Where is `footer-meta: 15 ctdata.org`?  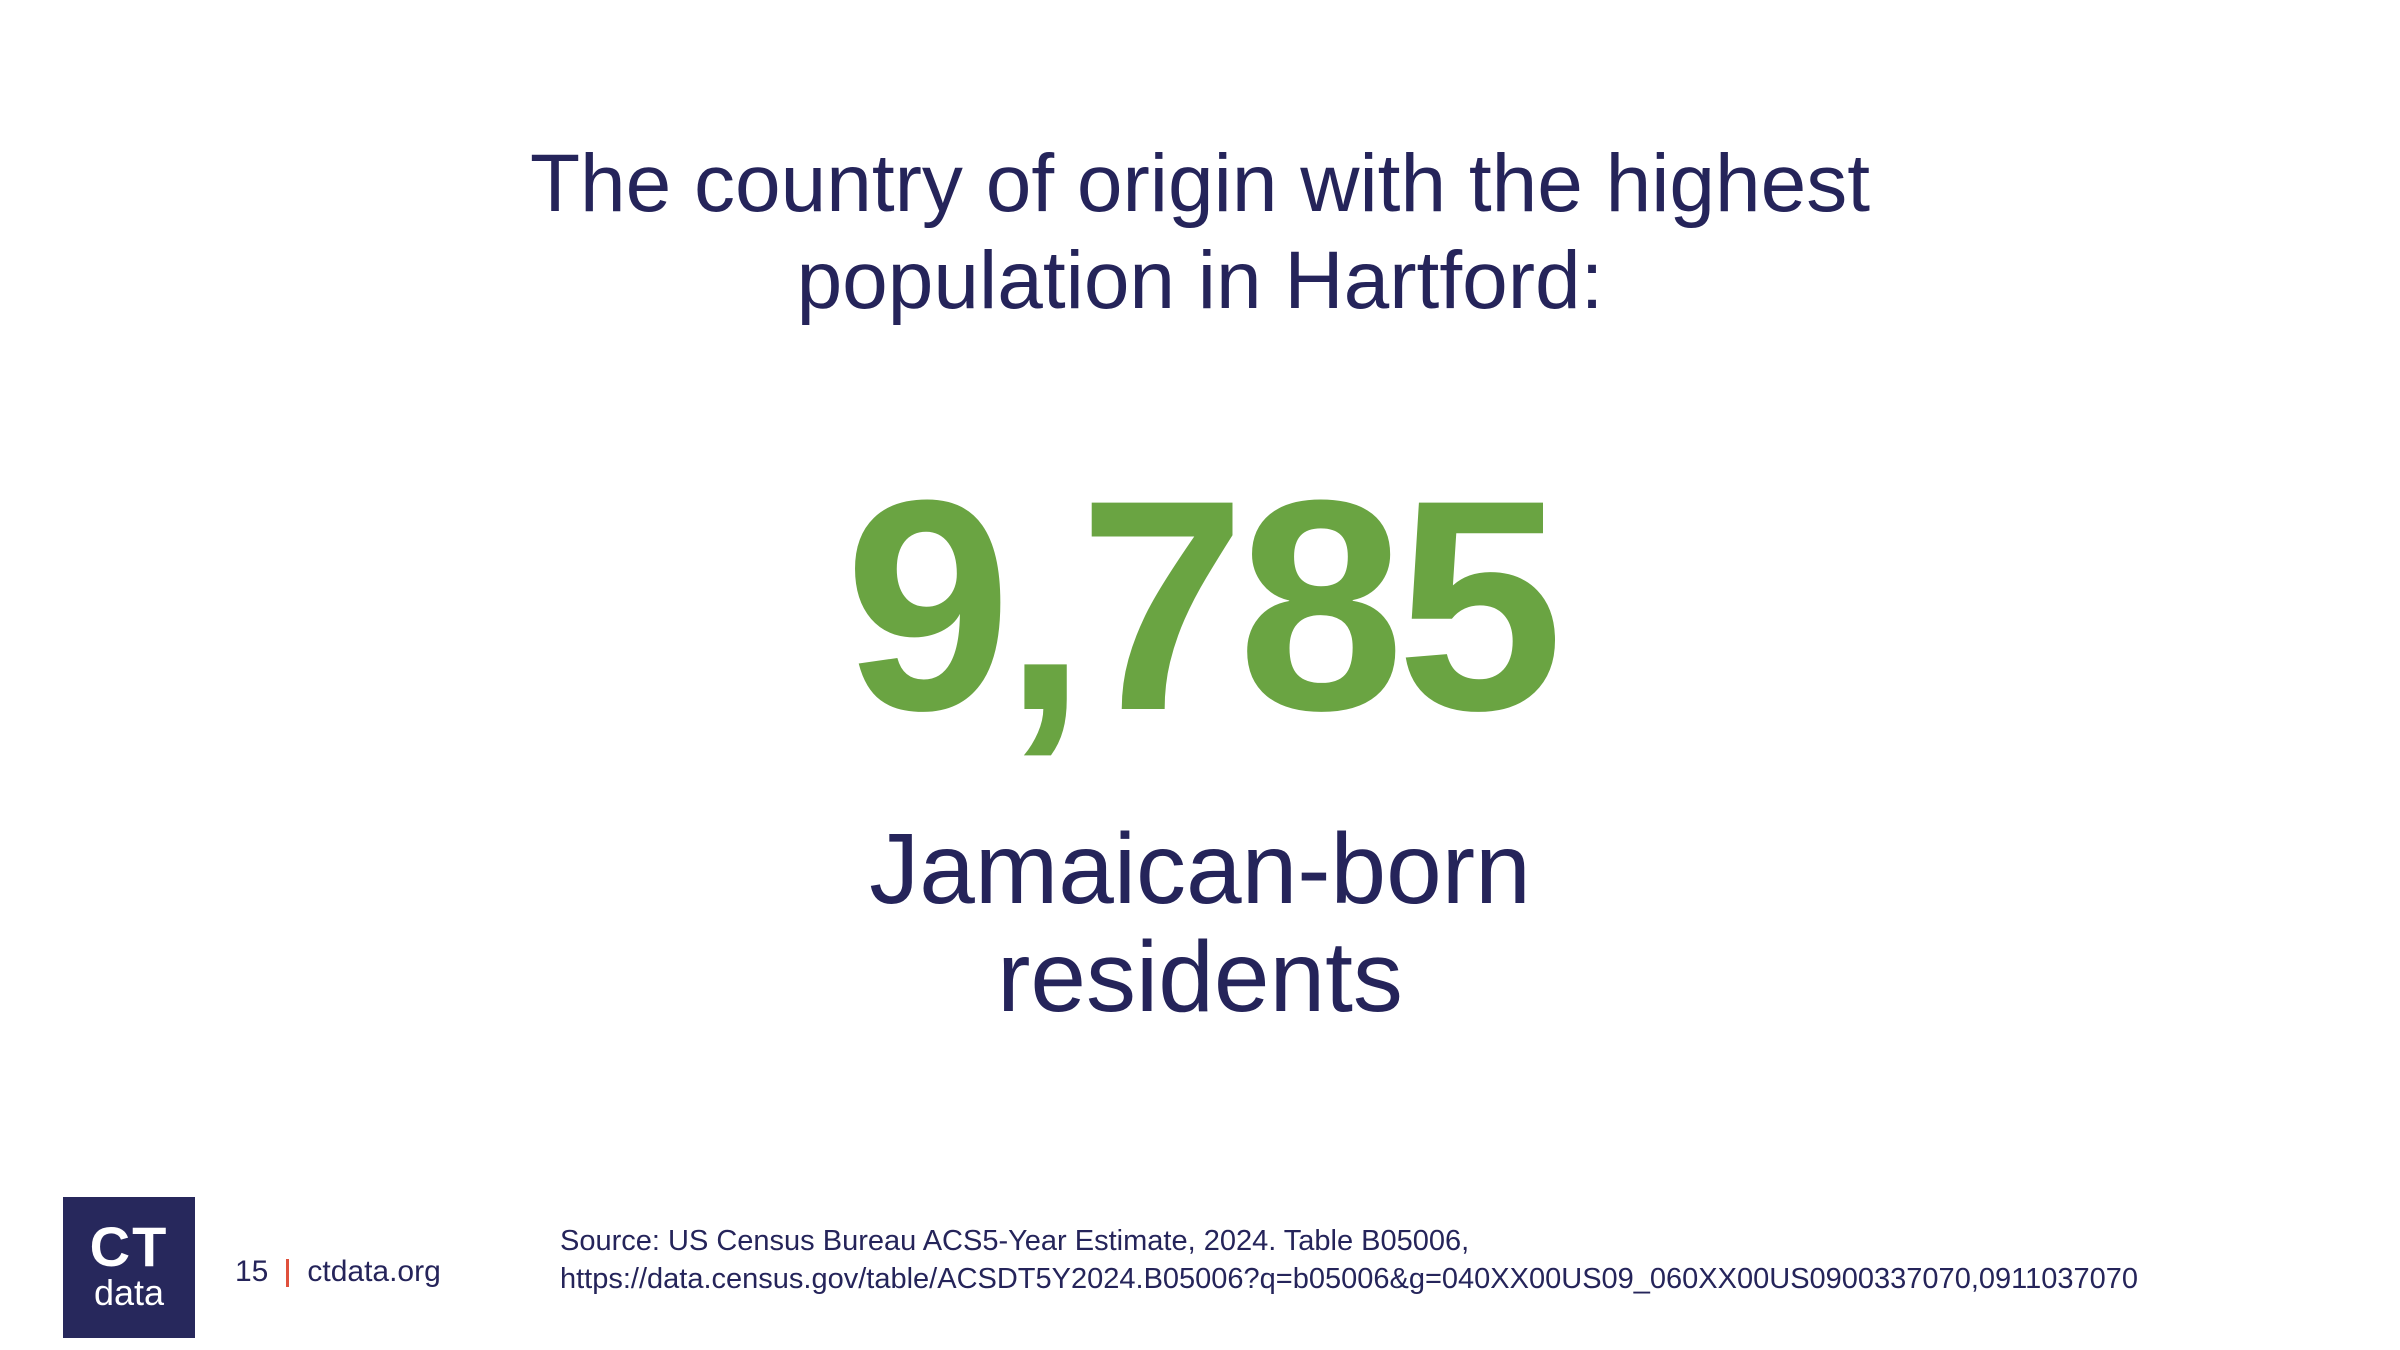
footer-meta: 15 ctdata.org is located at coordinates (338, 1272).